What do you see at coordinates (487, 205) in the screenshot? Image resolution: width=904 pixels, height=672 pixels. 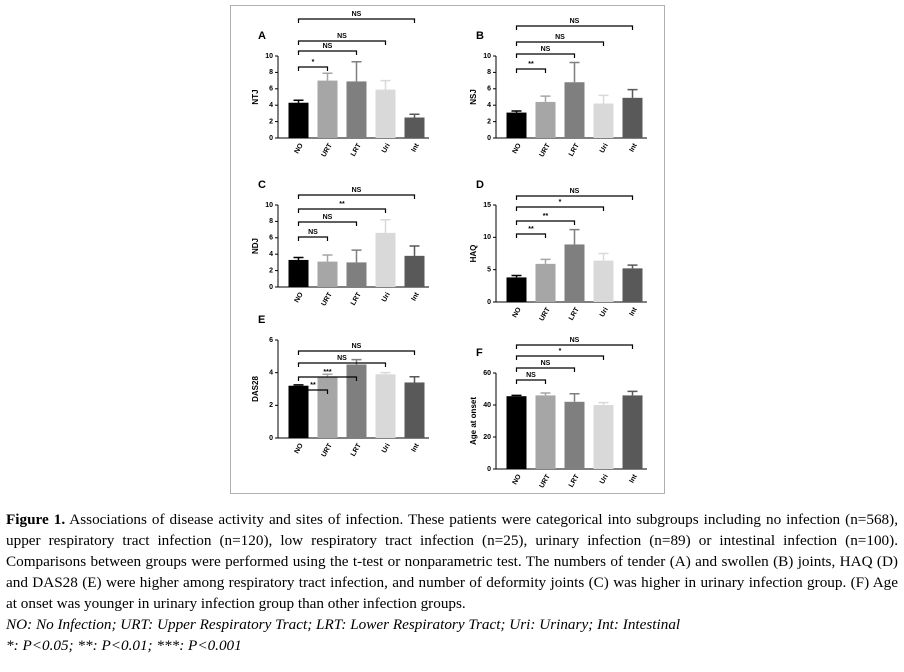 I see `y-tick-label: 15` at bounding box center [487, 205].